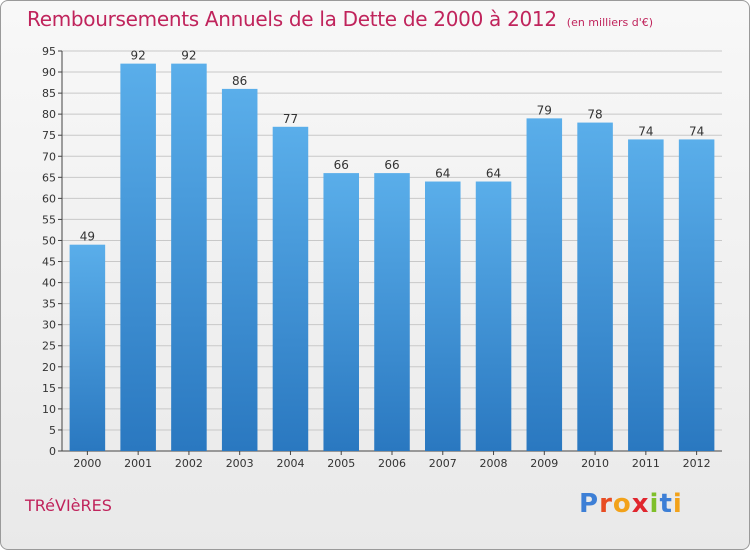 This screenshot has height=550, width=750. I want to click on x-tick-label: 2002, so click(189, 463).